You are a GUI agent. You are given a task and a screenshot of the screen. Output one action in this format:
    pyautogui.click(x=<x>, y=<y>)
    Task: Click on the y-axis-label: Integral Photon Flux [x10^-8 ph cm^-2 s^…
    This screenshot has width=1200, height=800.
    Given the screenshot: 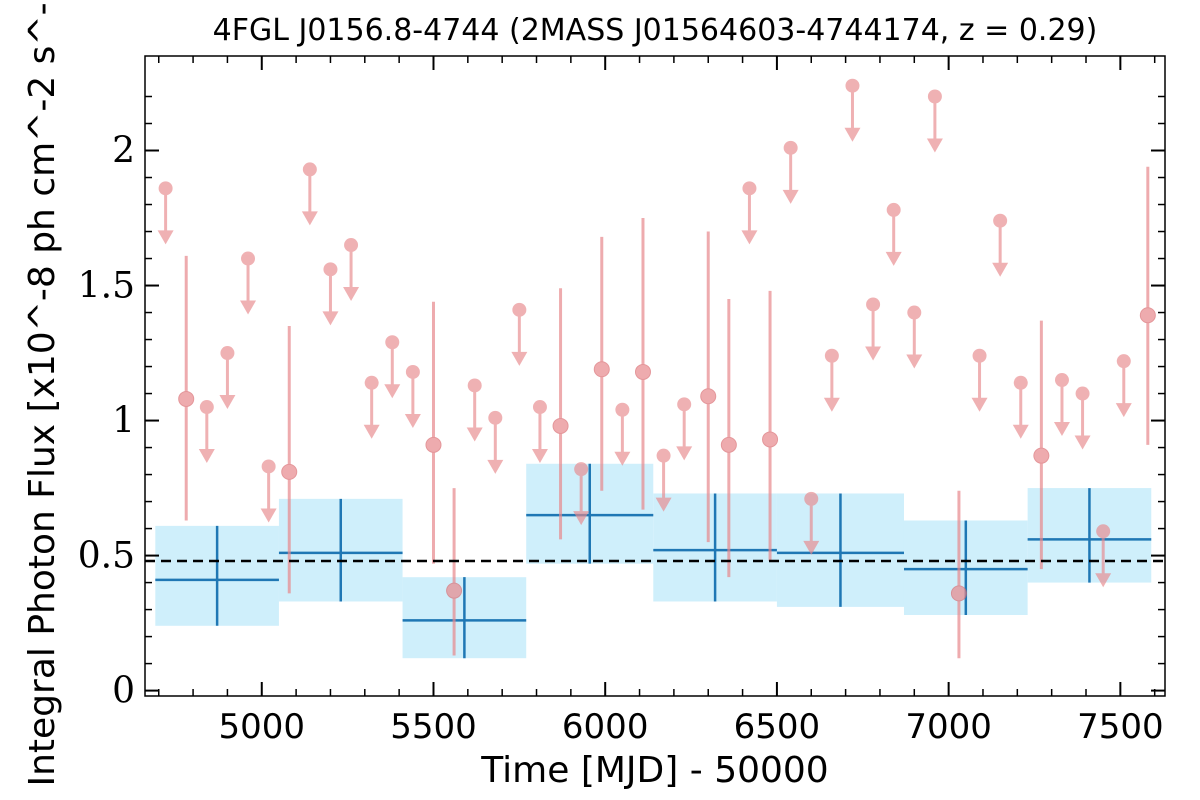 What is the action you would take?
    pyautogui.click(x=42, y=393)
    